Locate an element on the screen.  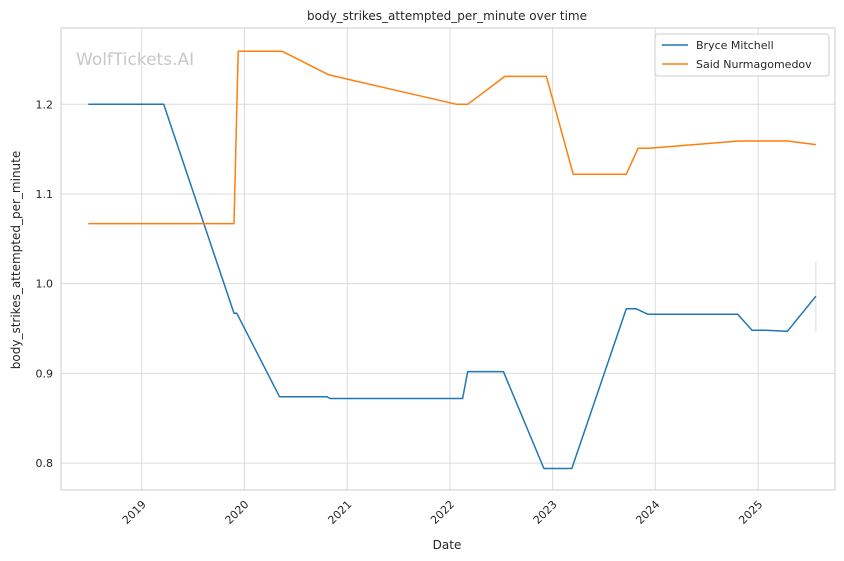
y-tick-labels: 0.8 0.9 1.0 1.1 1.2 is located at coordinates (45, 284).